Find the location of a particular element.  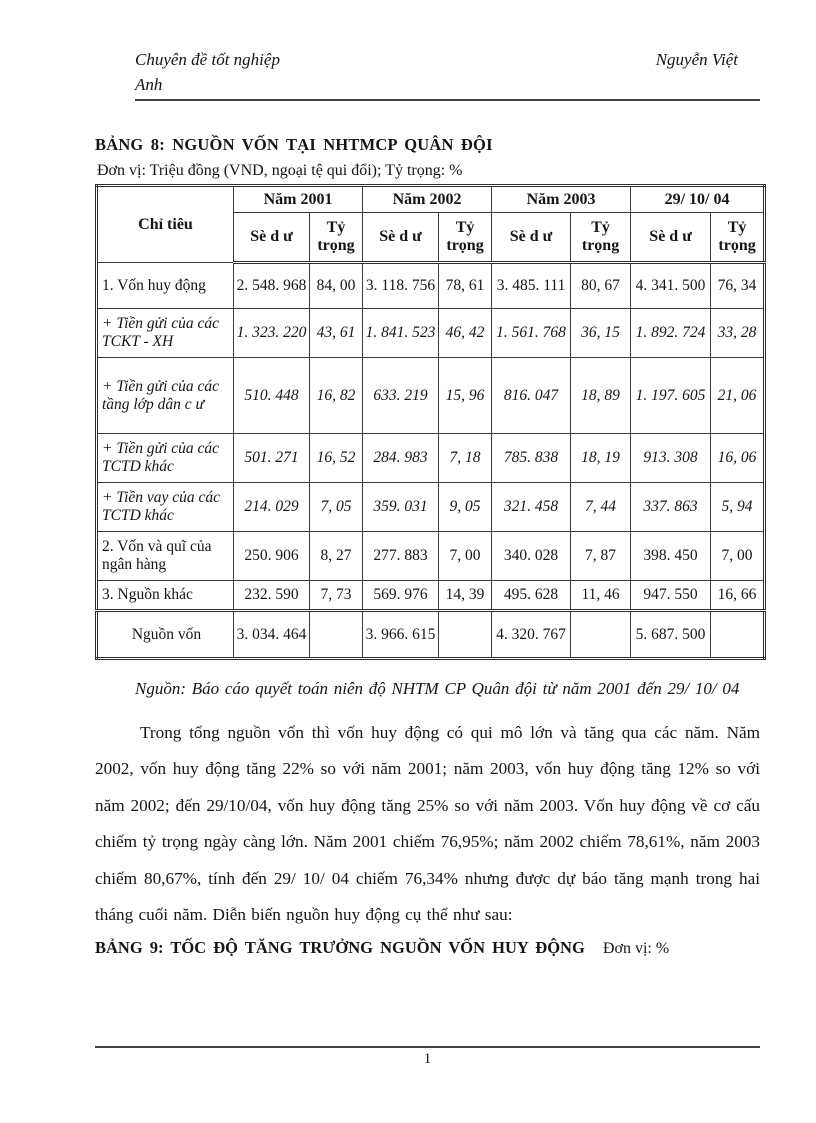

cell: 947. 550 is located at coordinates (671, 596).